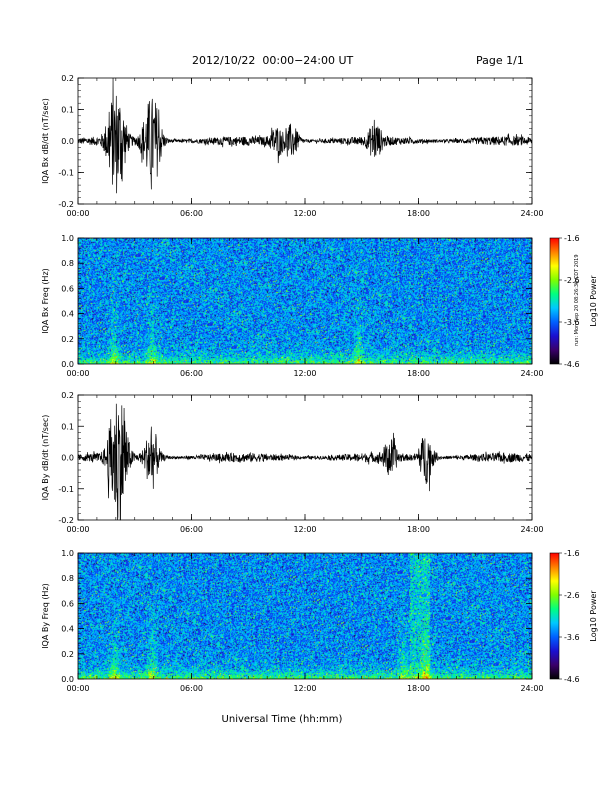 This screenshot has height=792, width=612. Describe the element at coordinates (500, 60) in the screenshot. I see `page-number: Page 1/1` at that location.